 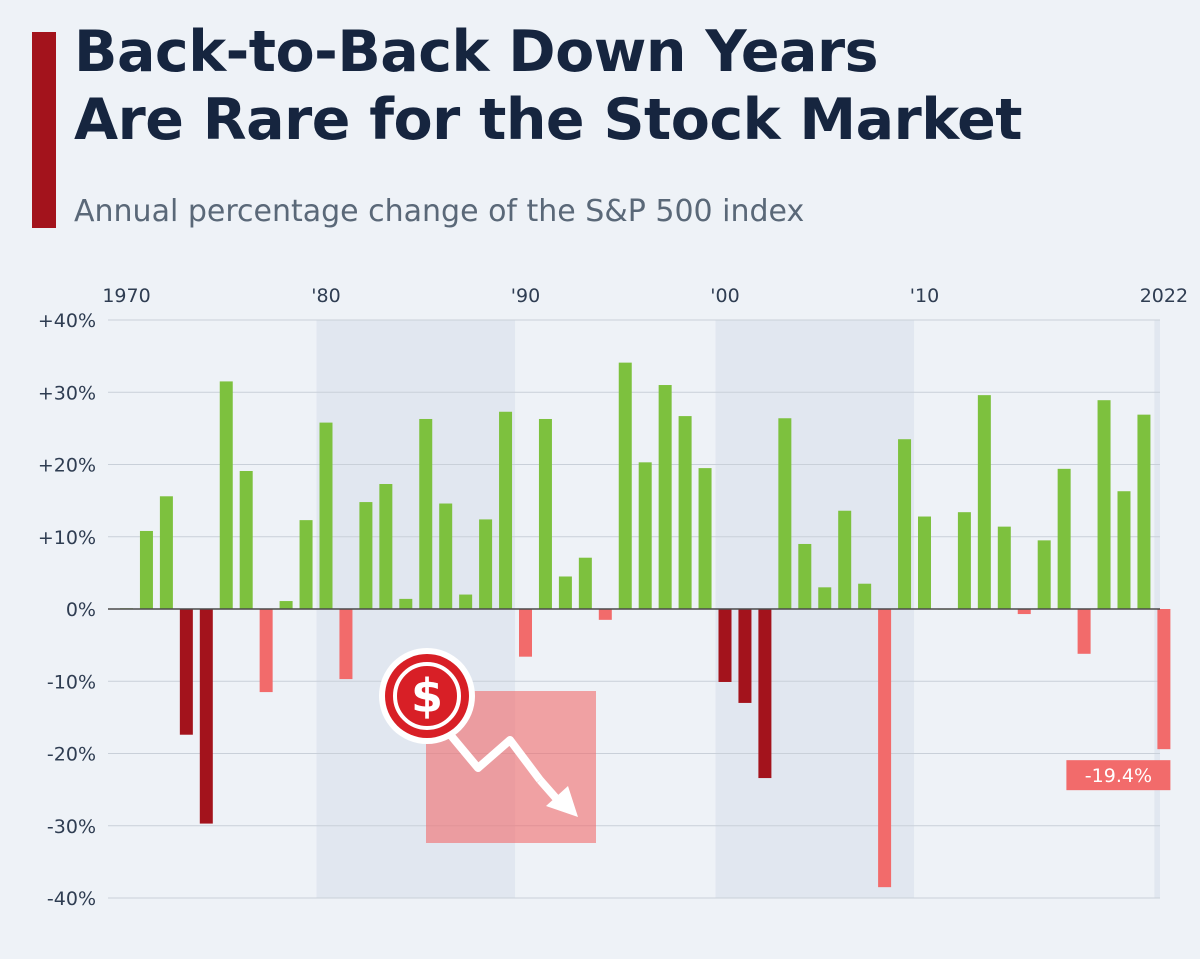 I want to click on bar-1980, so click(x=326, y=515).